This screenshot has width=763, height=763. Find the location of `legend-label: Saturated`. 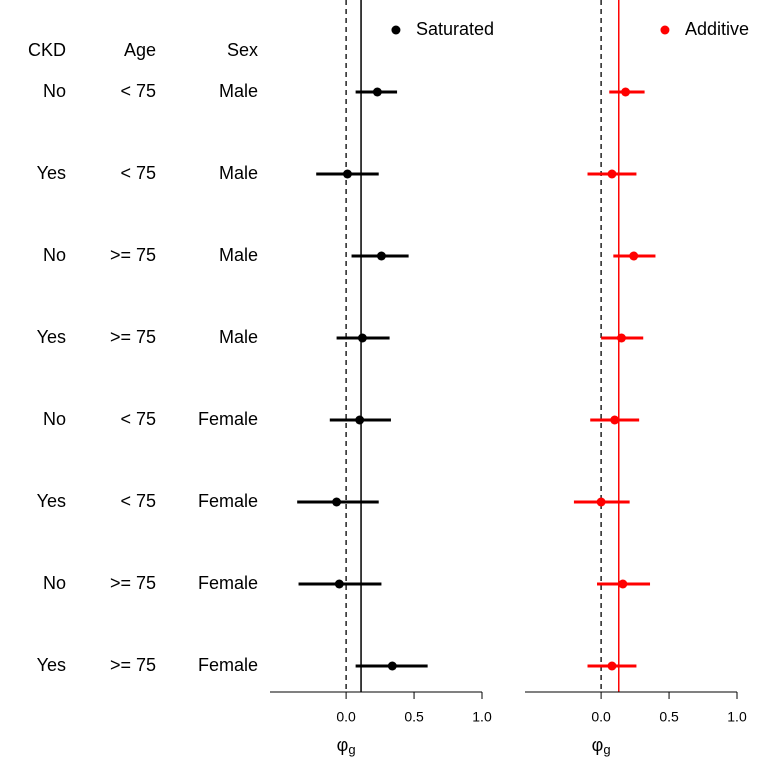

legend-label: Saturated is located at coordinates (455, 29).